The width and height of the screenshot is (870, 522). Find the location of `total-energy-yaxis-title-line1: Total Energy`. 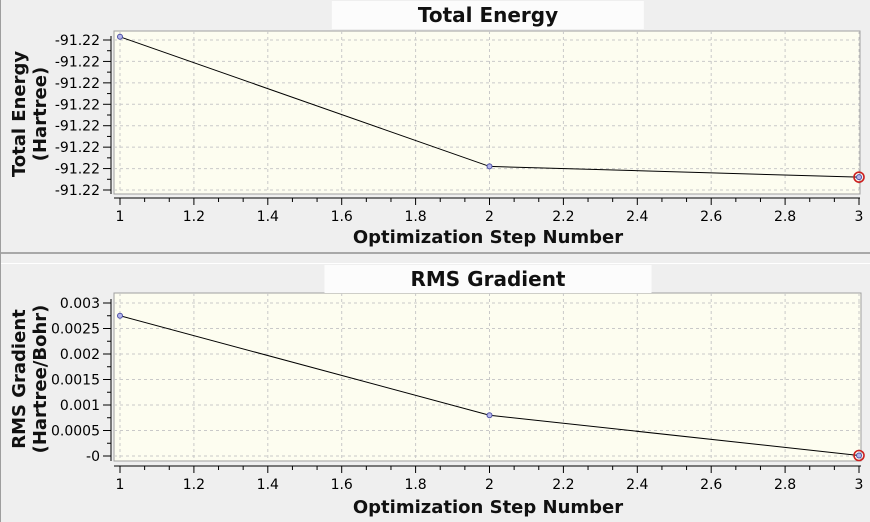

total-energy-yaxis-title-line1: Total Energy is located at coordinates (19, 114).